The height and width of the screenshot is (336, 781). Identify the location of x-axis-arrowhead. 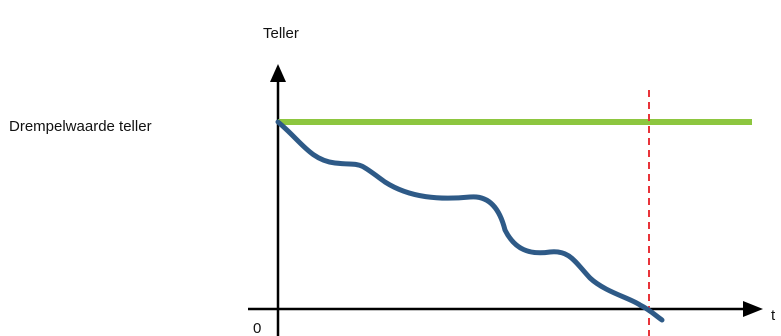
(753, 309).